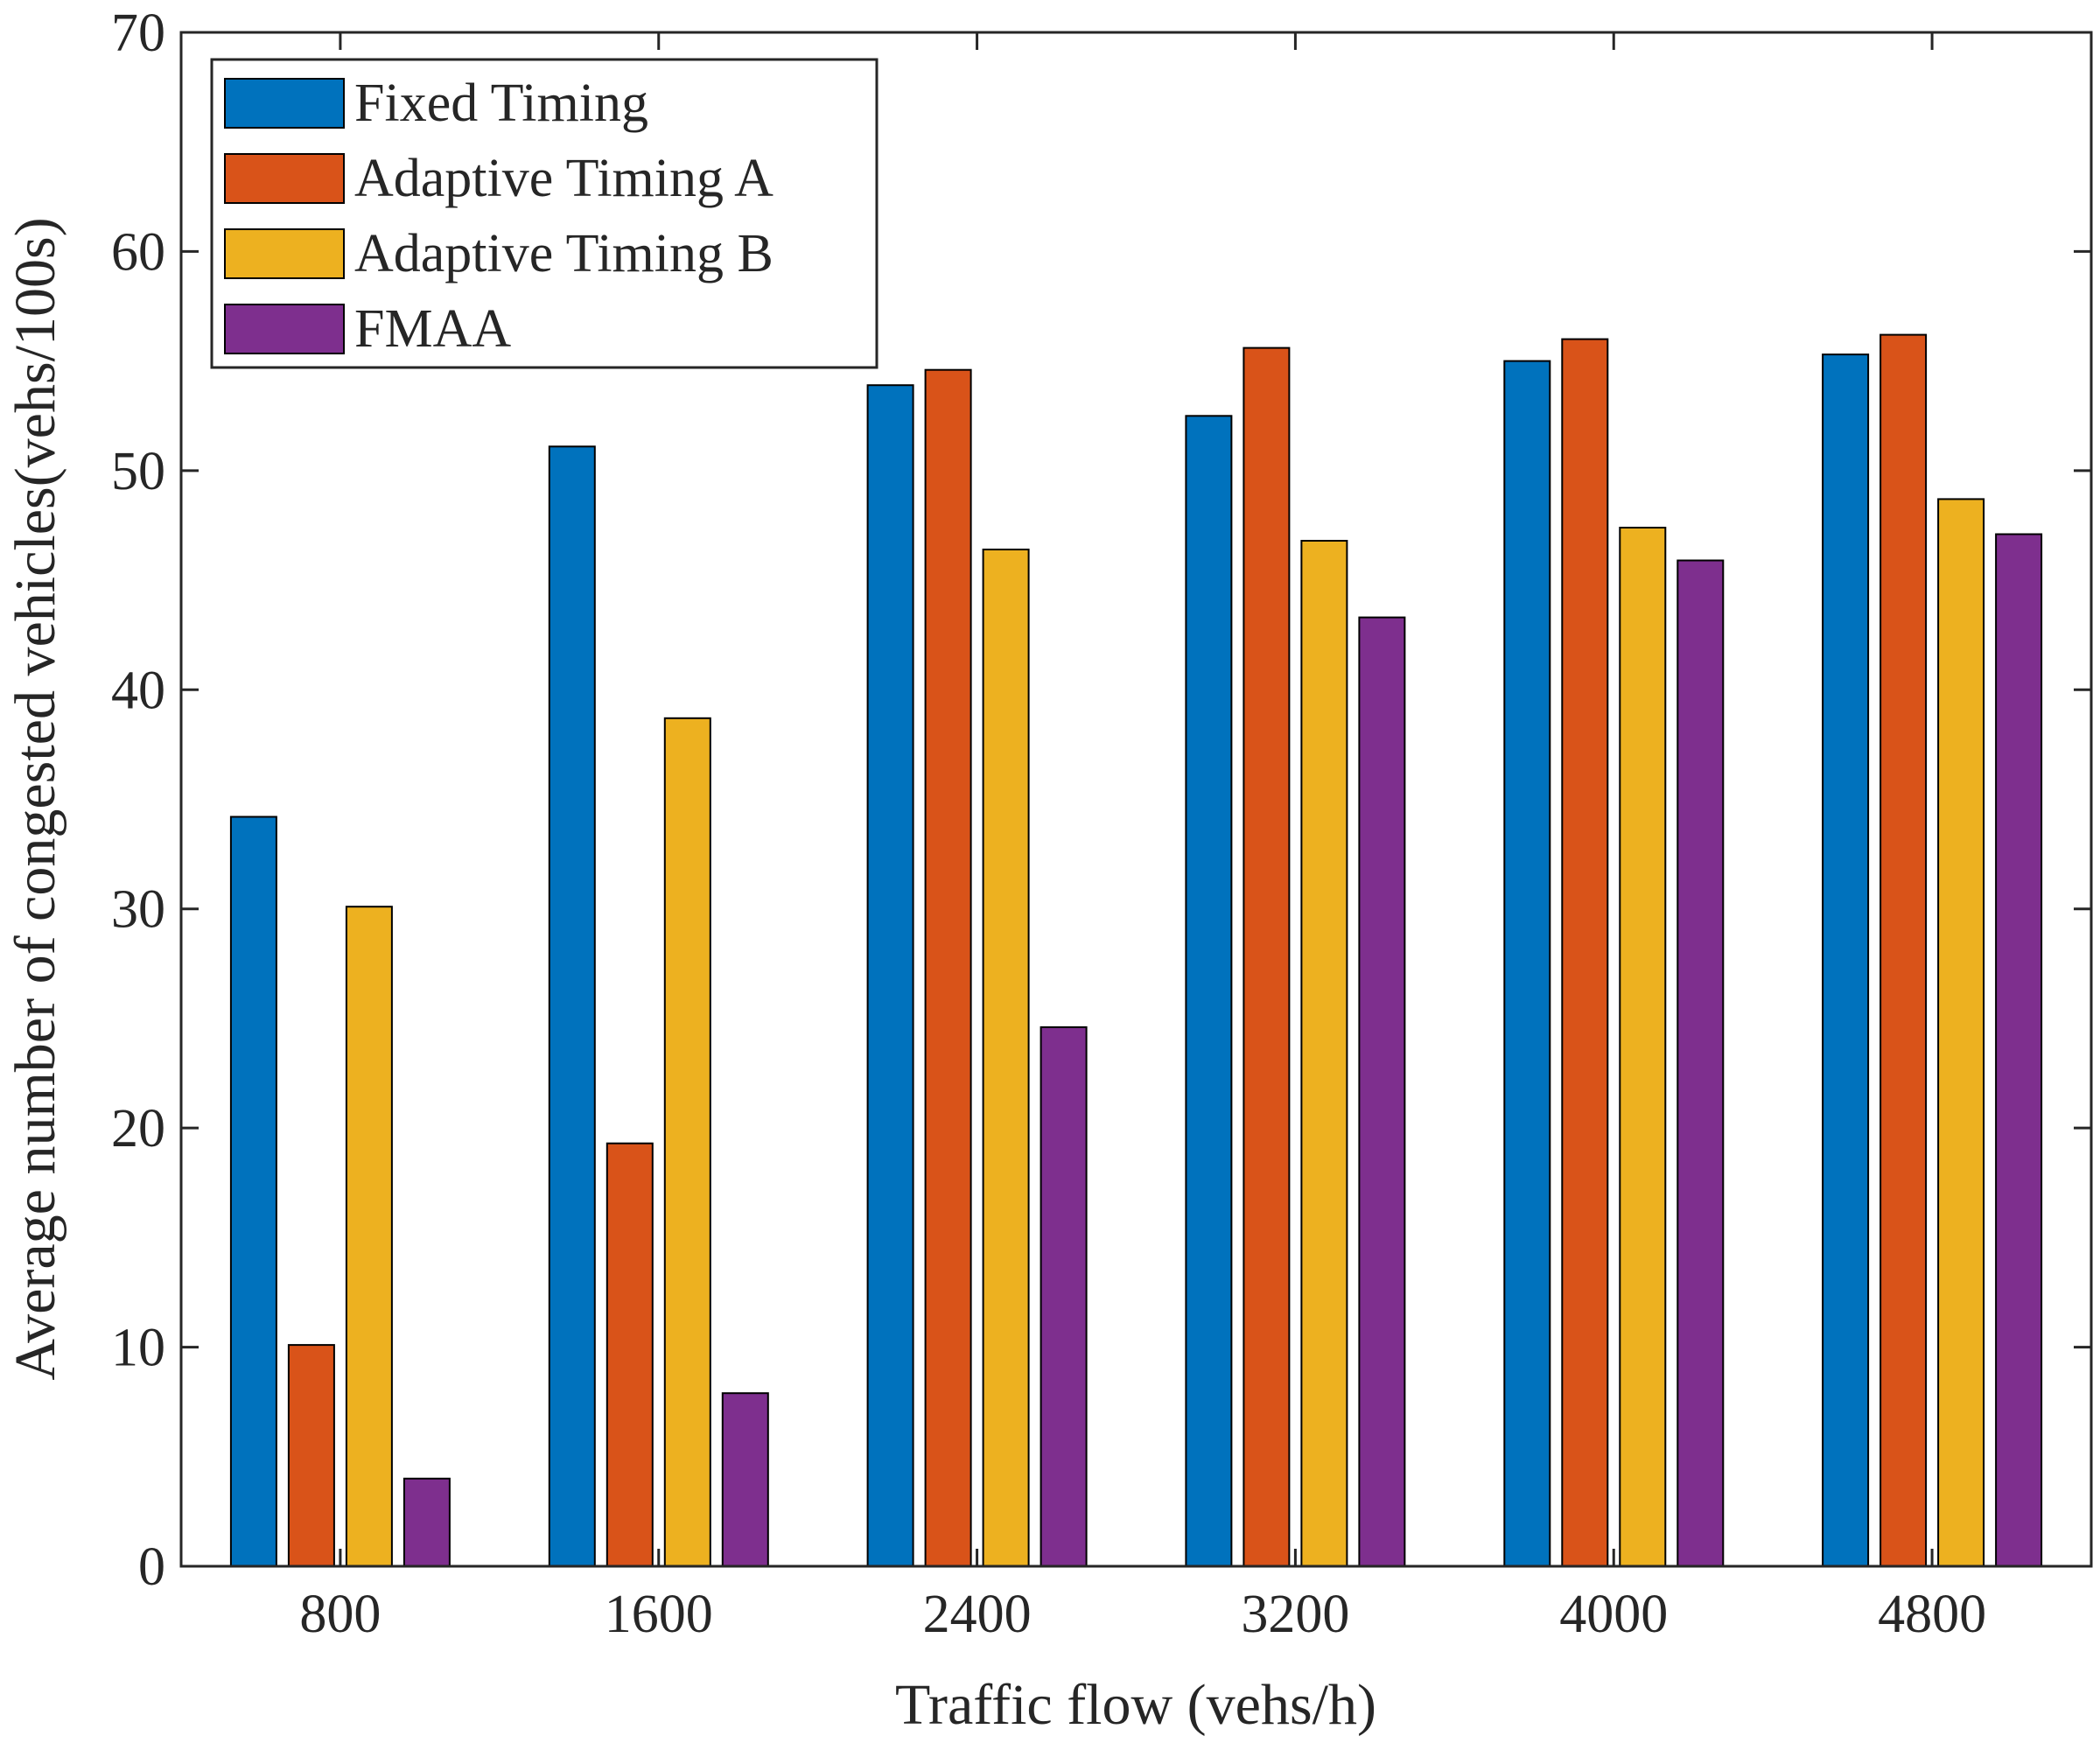  What do you see at coordinates (138, 33) in the screenshot?
I see `y-tick-label: 70` at bounding box center [138, 33].